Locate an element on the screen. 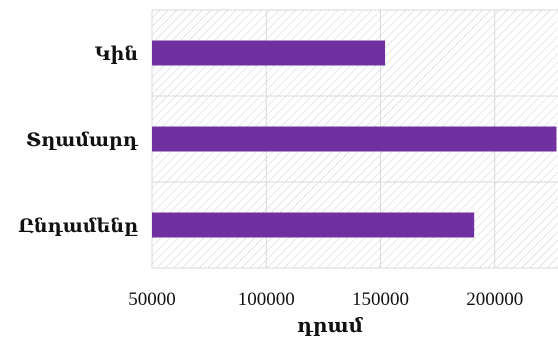 This screenshot has width=558, height=340. x-tick-label: 50000 is located at coordinates (152, 299).